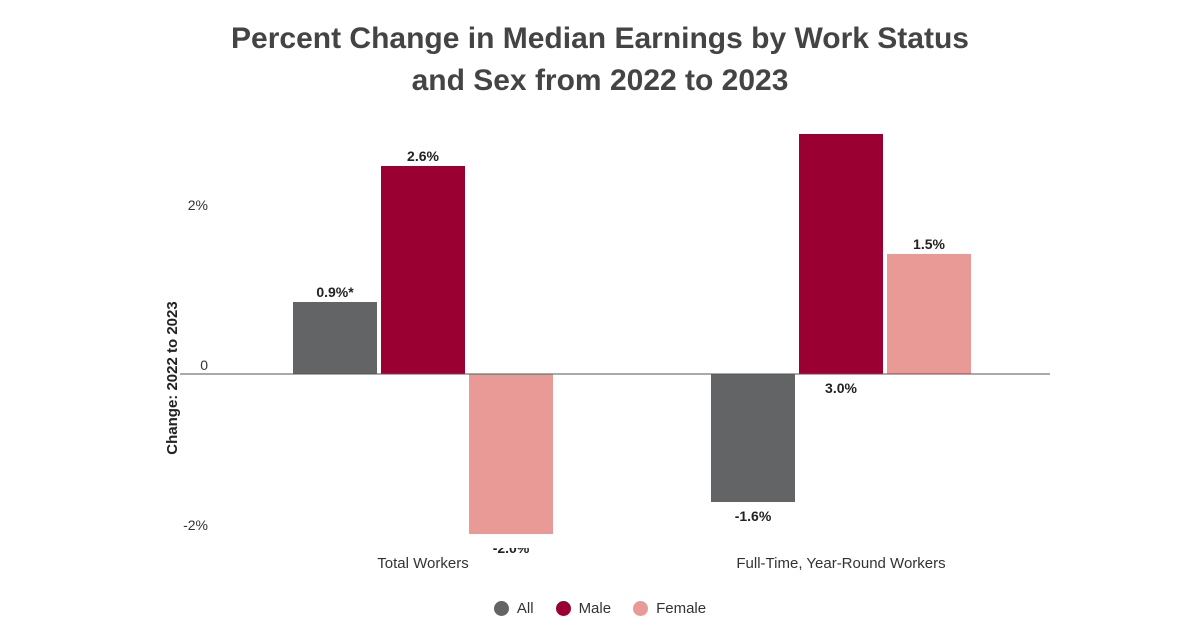 The width and height of the screenshot is (1200, 631). Describe the element at coordinates (595, 608) in the screenshot. I see `legend-label: Male` at that location.